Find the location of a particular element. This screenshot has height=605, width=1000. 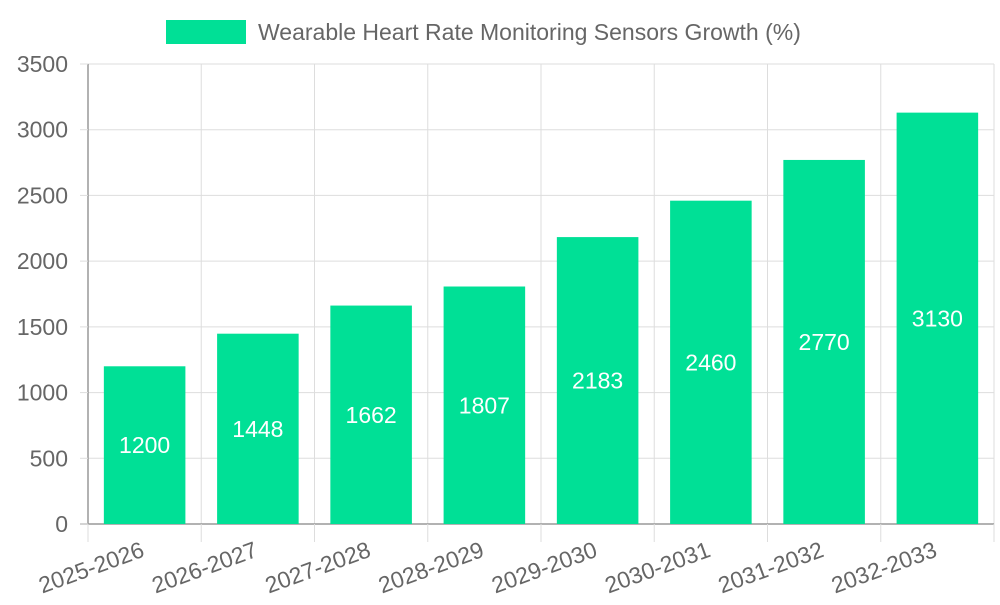

y-tick-label: 1500 is located at coordinates (42, 327).